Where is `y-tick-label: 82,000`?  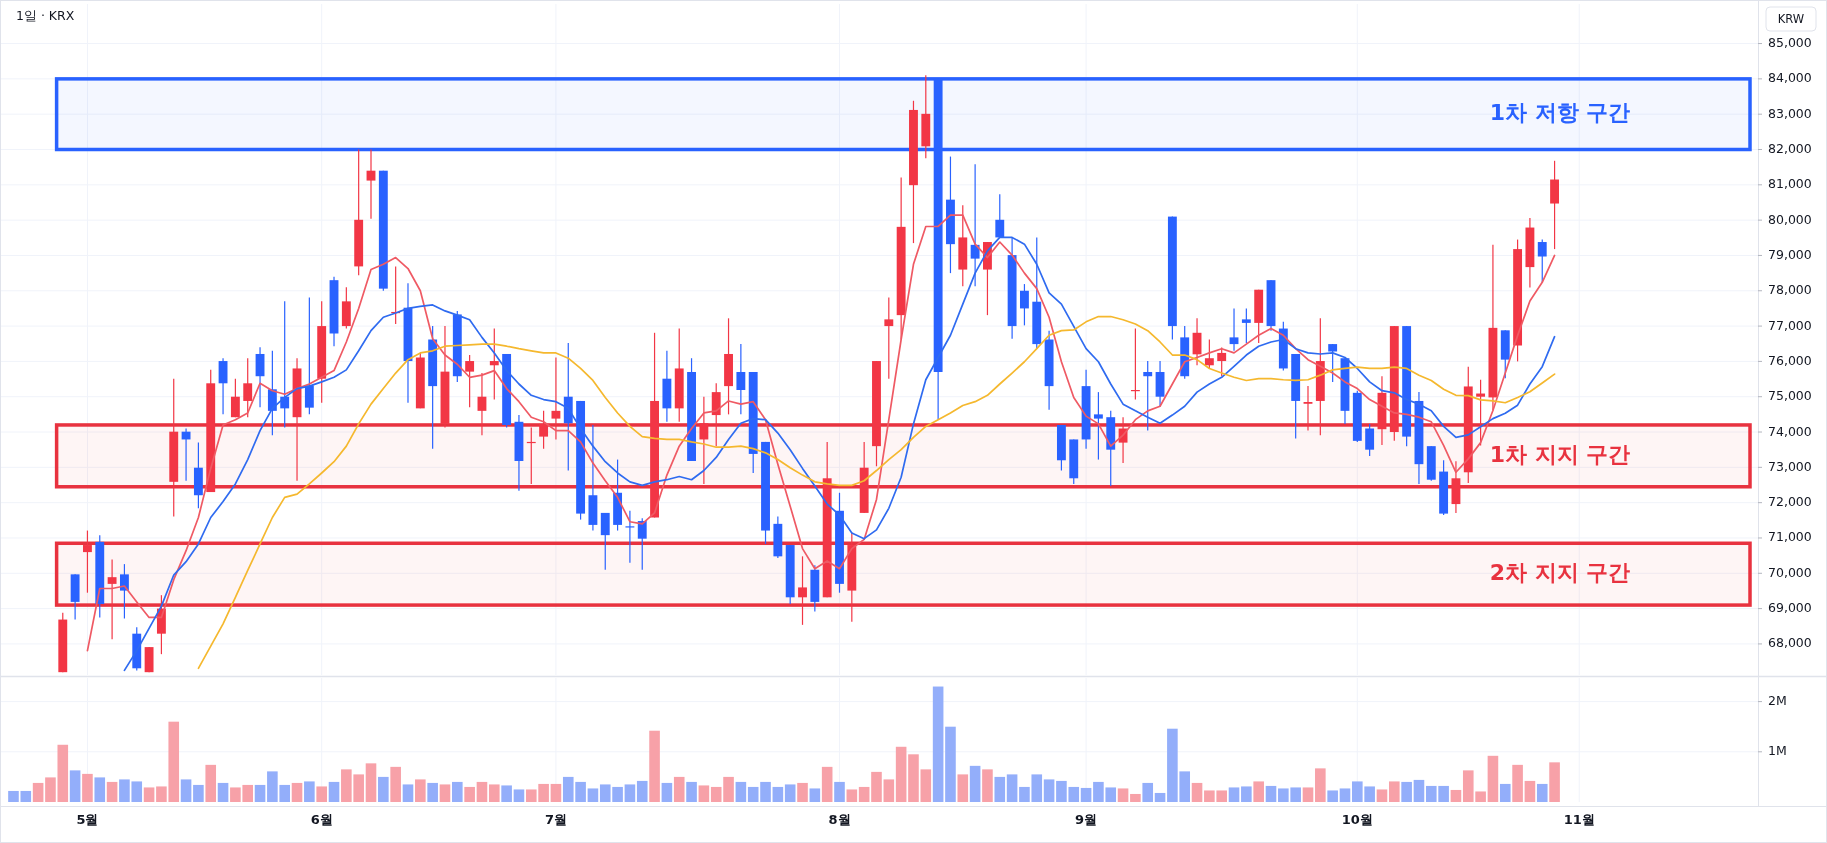
y-tick-label: 82,000 is located at coordinates (1790, 148).